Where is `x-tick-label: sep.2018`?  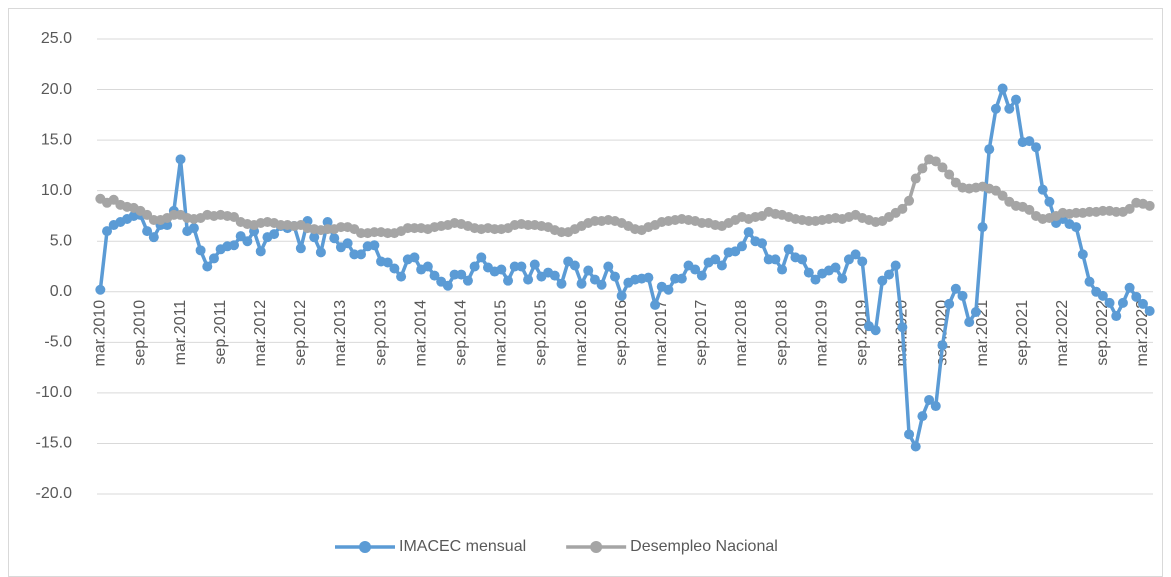 x-tick-label: sep.2018 is located at coordinates (781, 333).